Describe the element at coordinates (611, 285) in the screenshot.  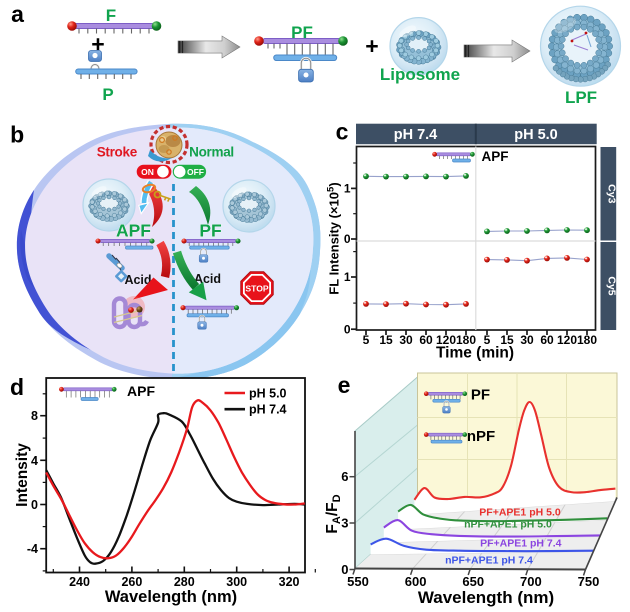
I see `svg-text: Cy5` at that location.